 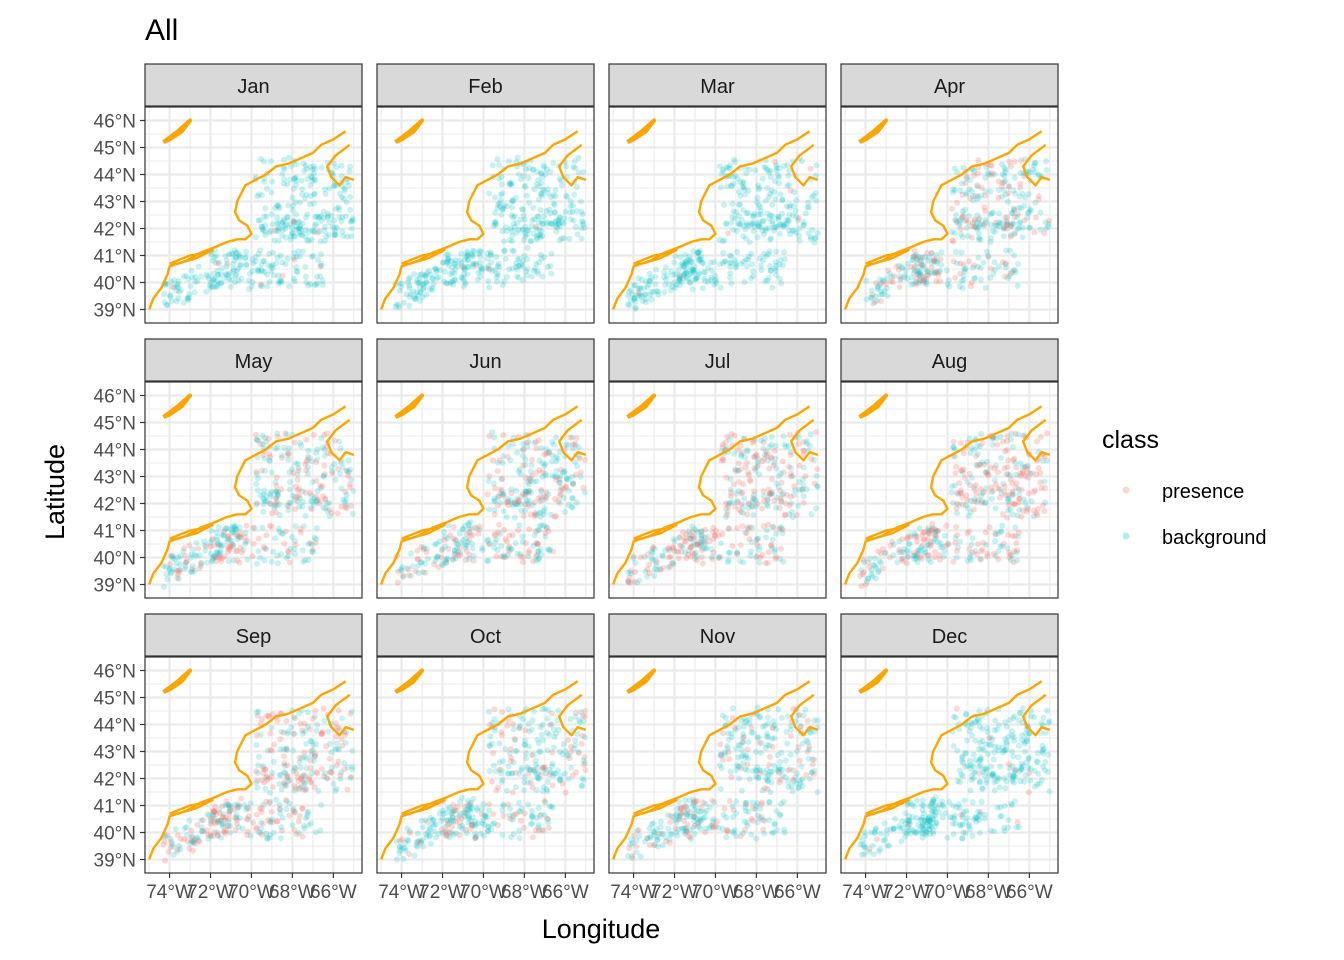 What do you see at coordinates (115, 451) in the screenshot?
I see `y-tick-label: 44°N` at bounding box center [115, 451].